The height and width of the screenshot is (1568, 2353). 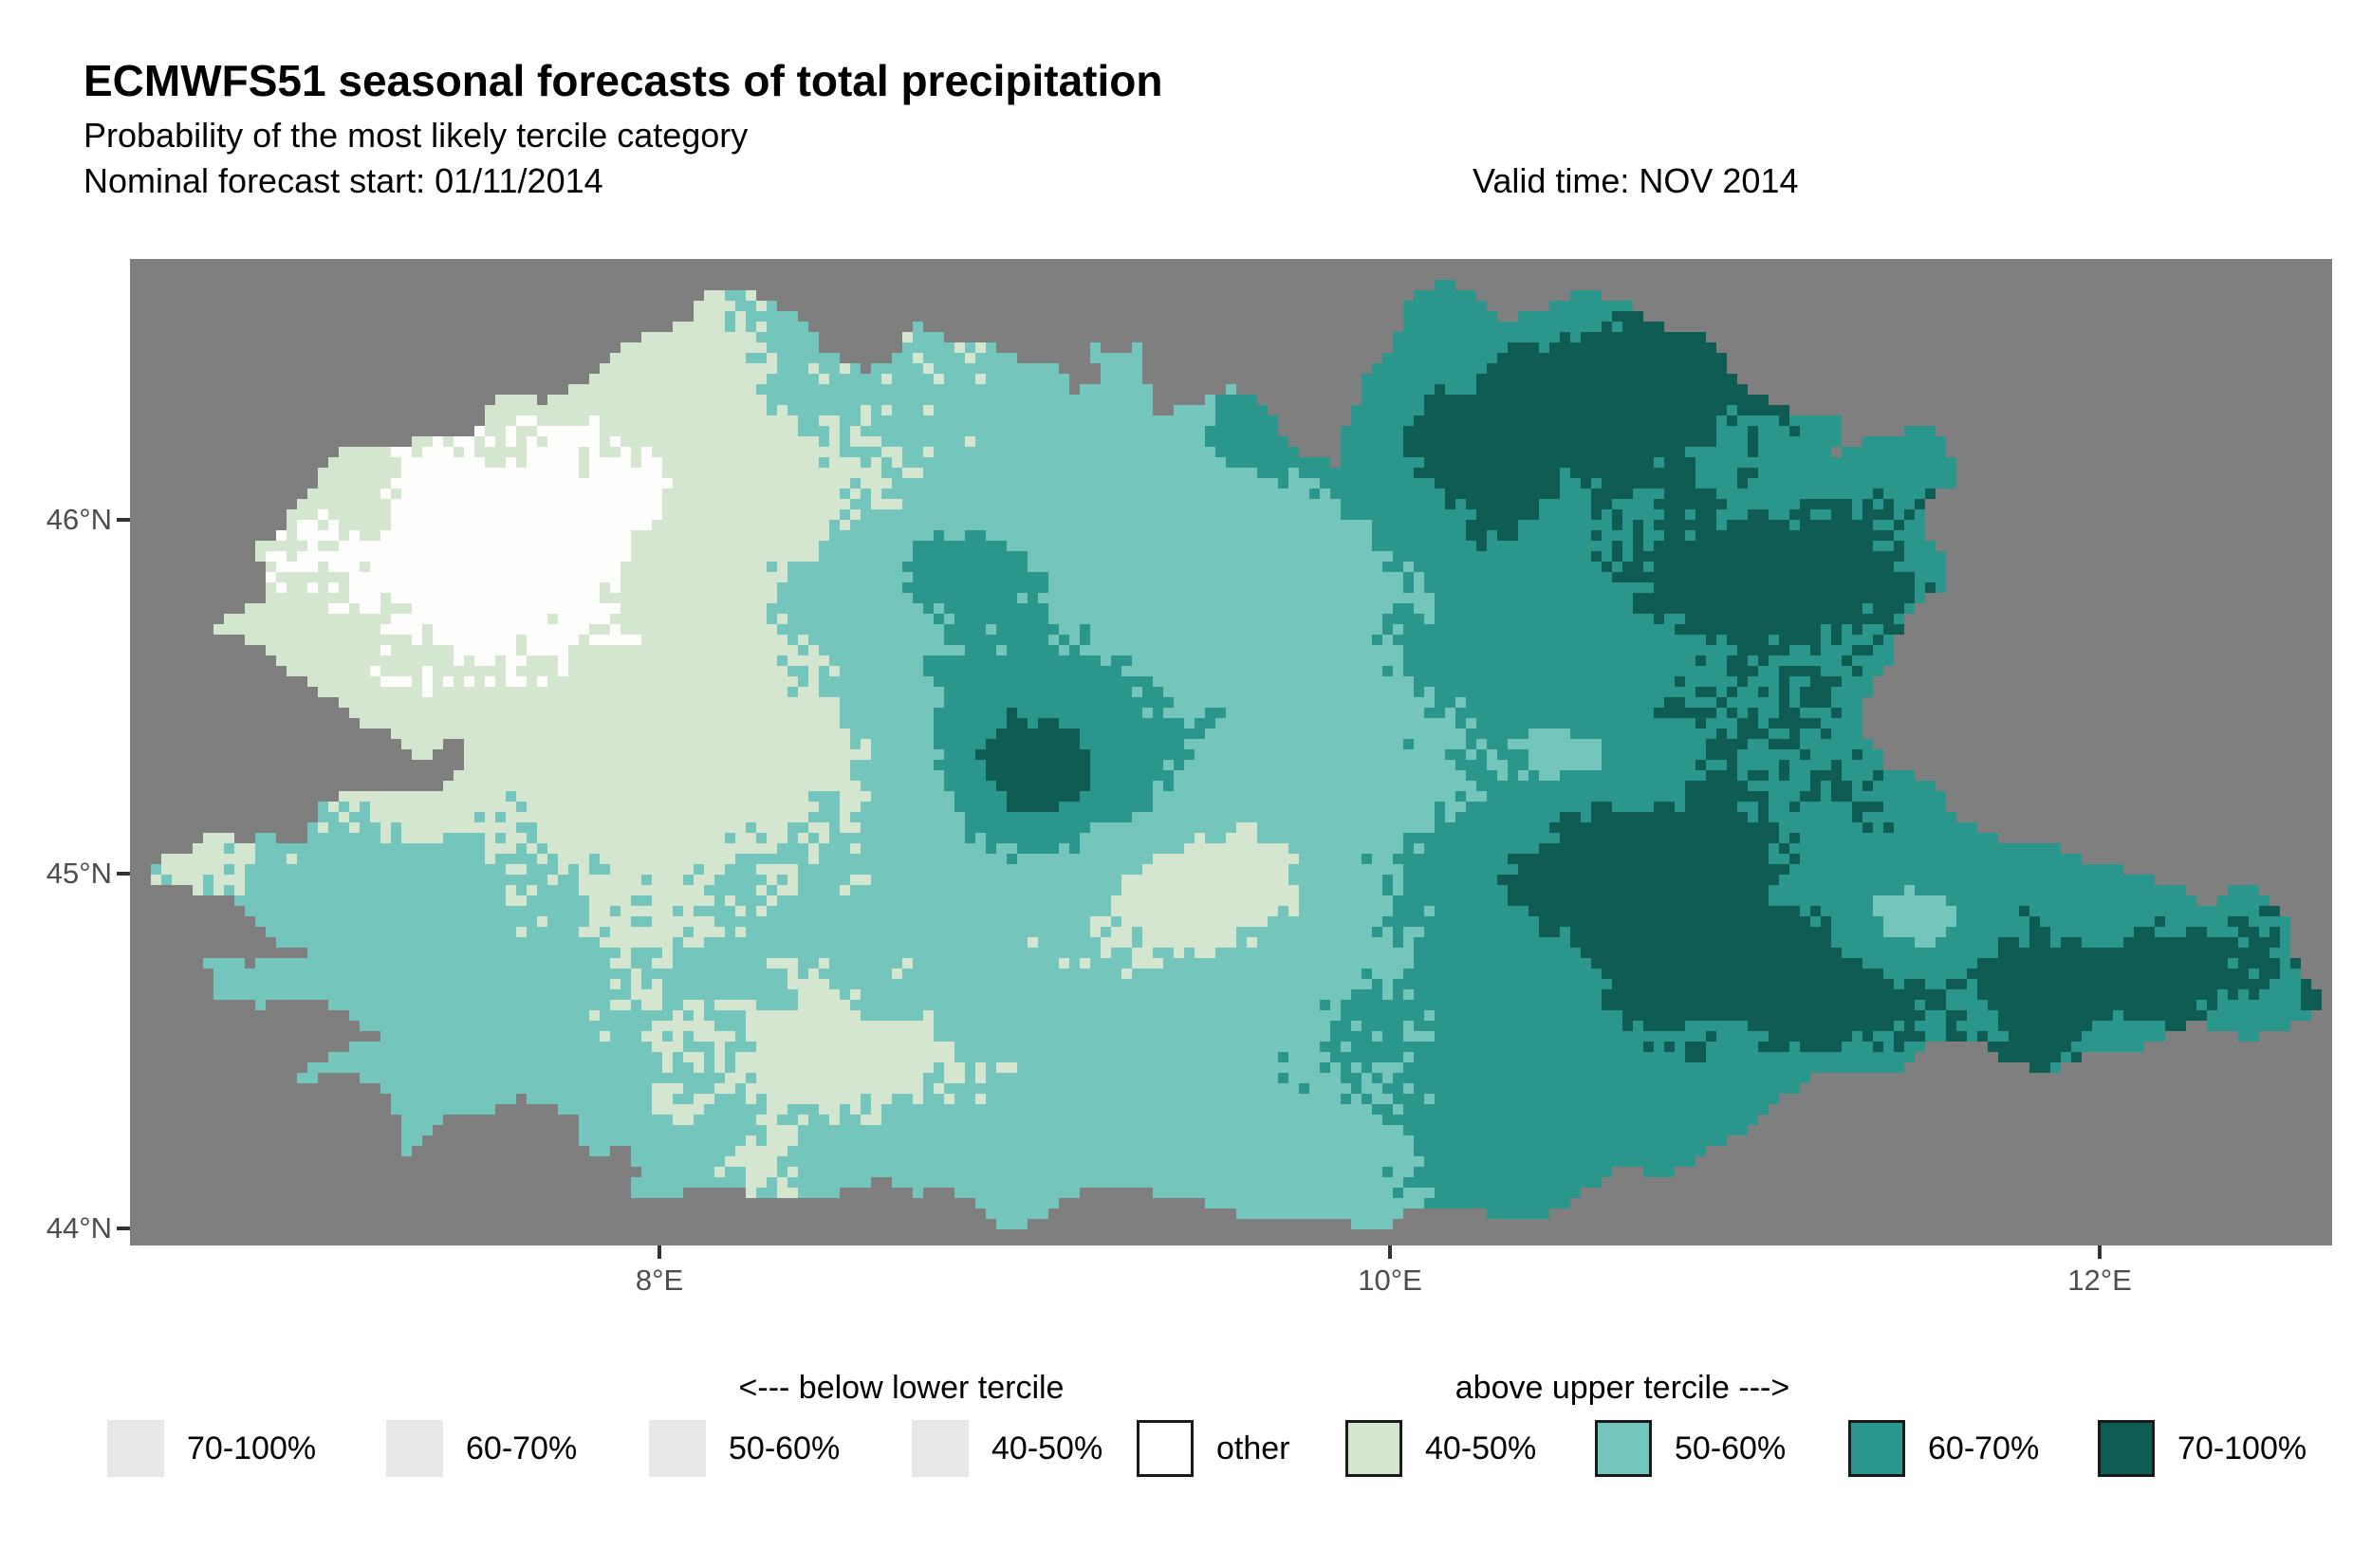 I want to click on forecast-start-label: Nominal forecast start: 01/11/2014, so click(x=343, y=181).